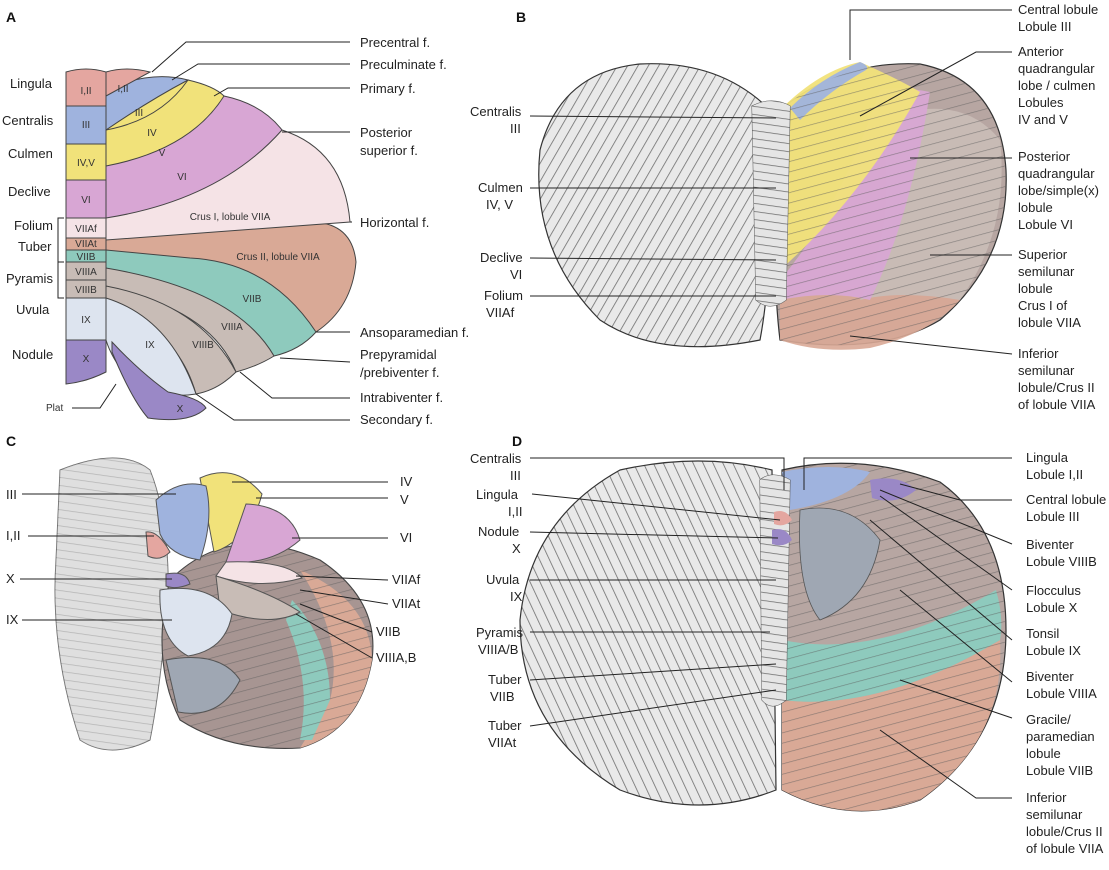  What do you see at coordinates (12, 619) in the screenshot?
I see `label-c-l: IX` at bounding box center [12, 619].